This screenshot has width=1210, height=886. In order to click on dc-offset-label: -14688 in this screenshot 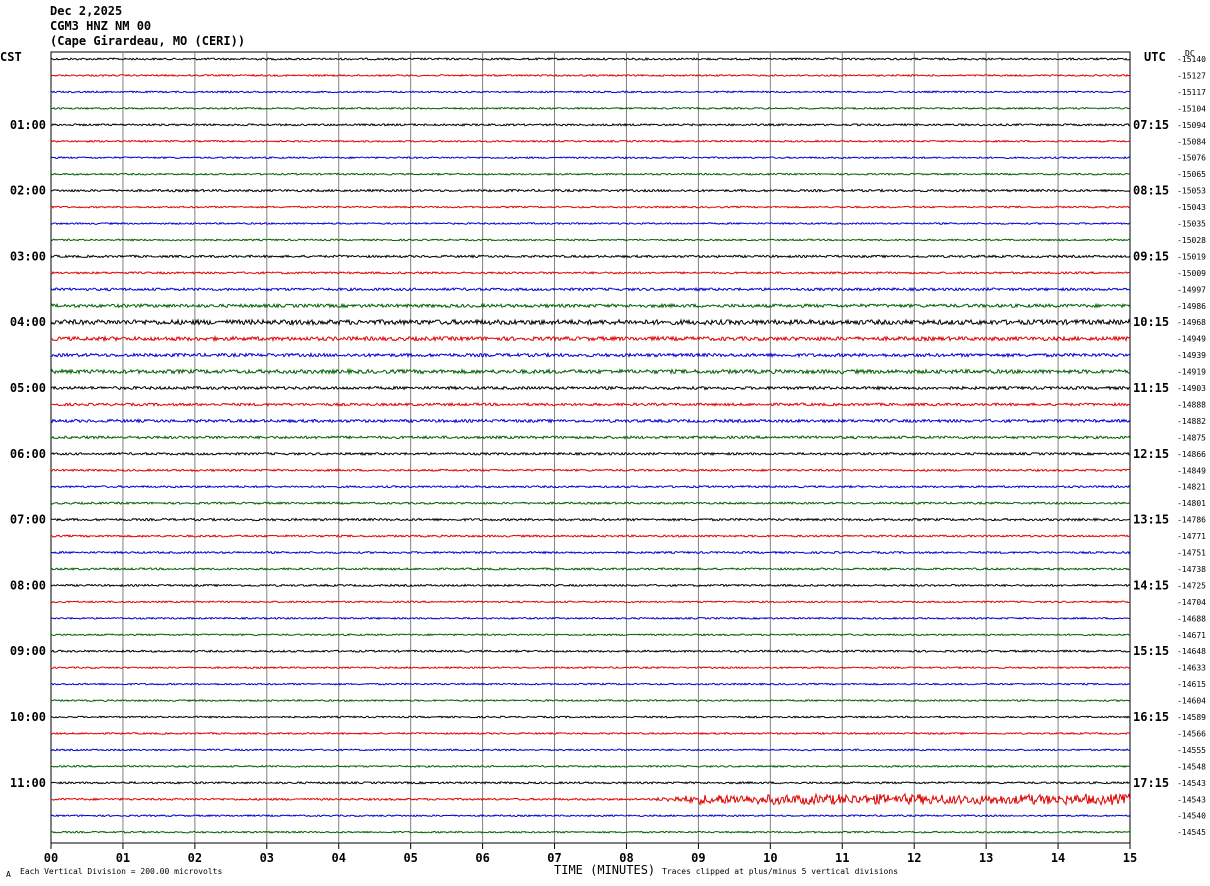, I will do `click(1191, 618)`.